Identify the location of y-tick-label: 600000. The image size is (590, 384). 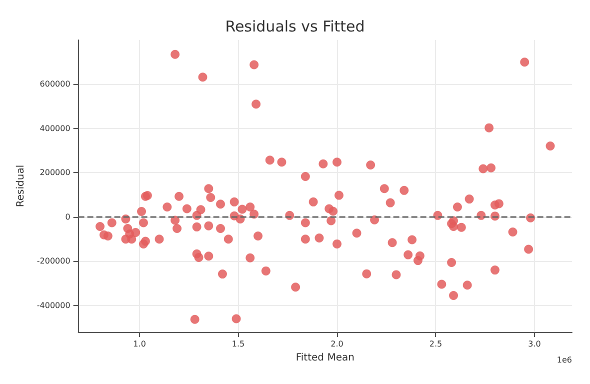
(55, 84).